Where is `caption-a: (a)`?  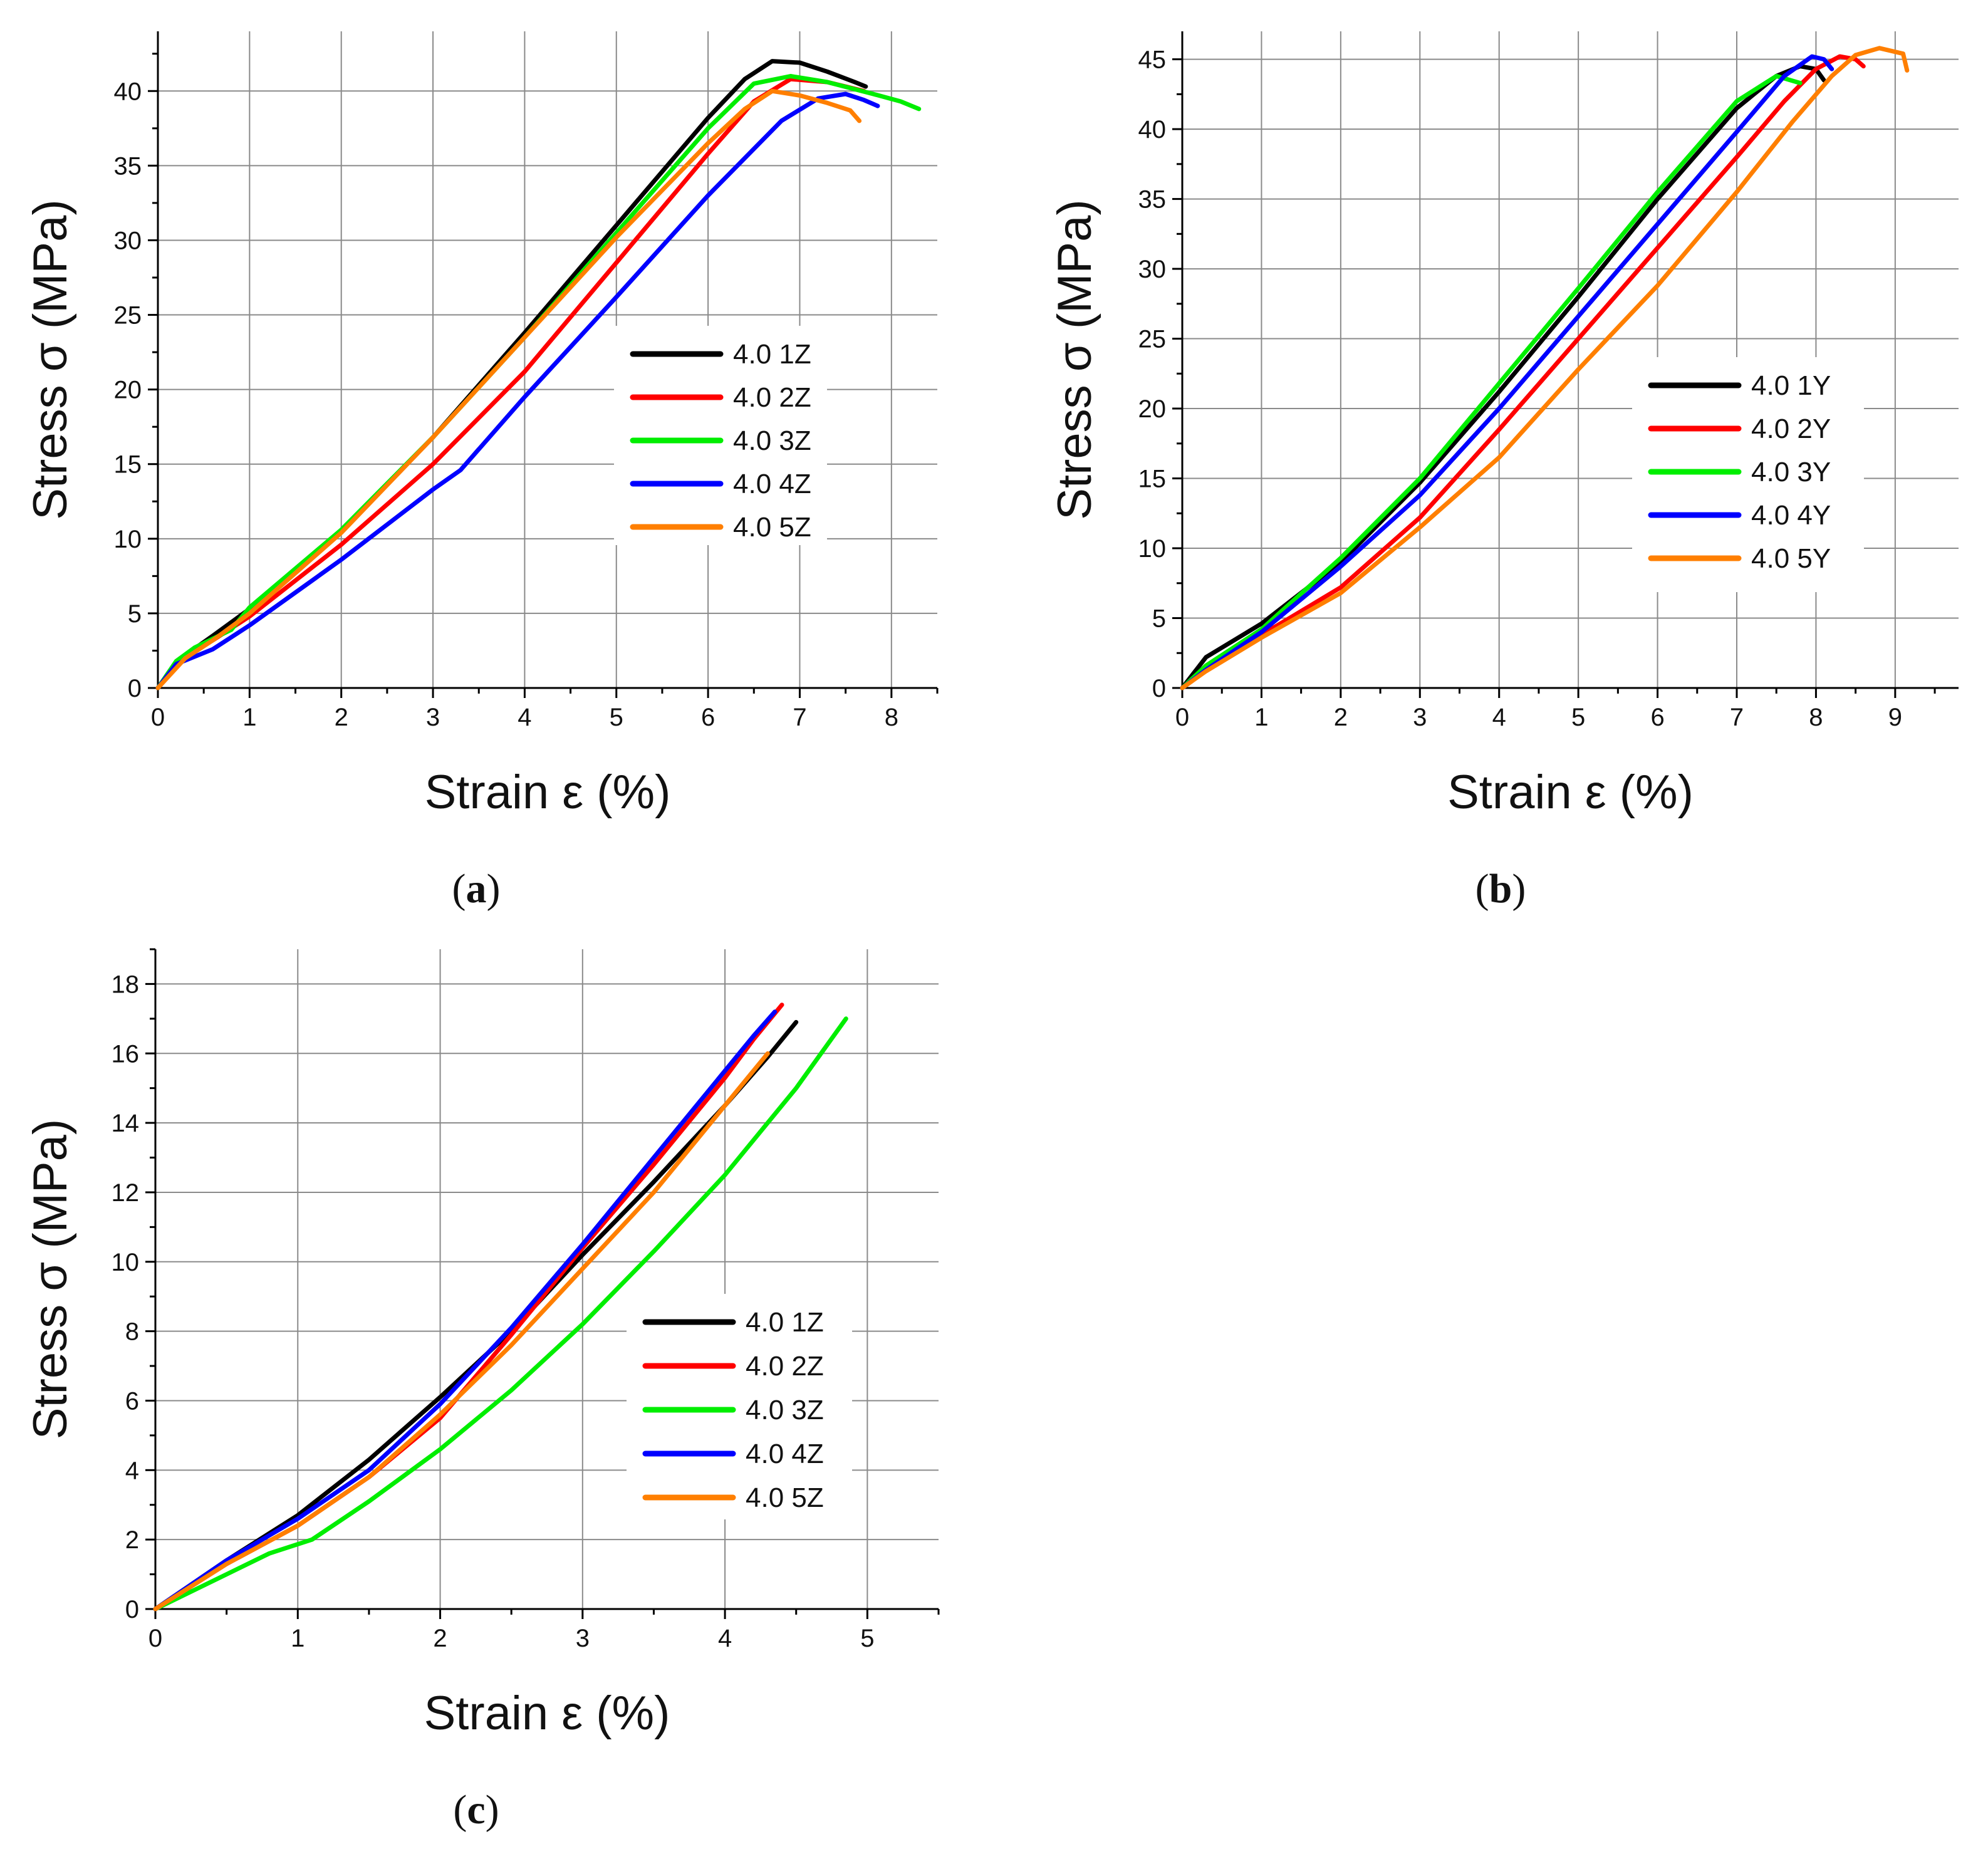
caption-a: (a) is located at coordinates (476, 889).